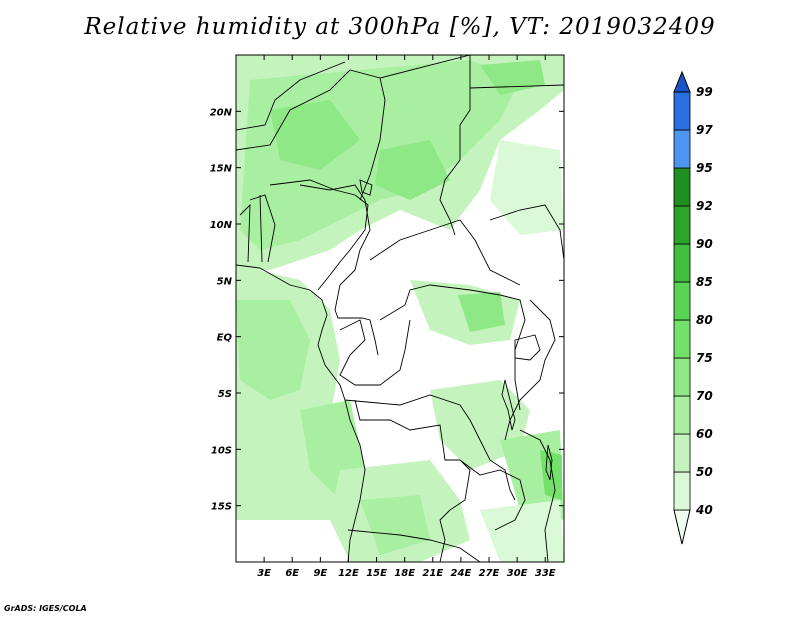 The image size is (800, 618). Describe the element at coordinates (430, 447) in the screenshot. I see `border-drc-south` at that location.